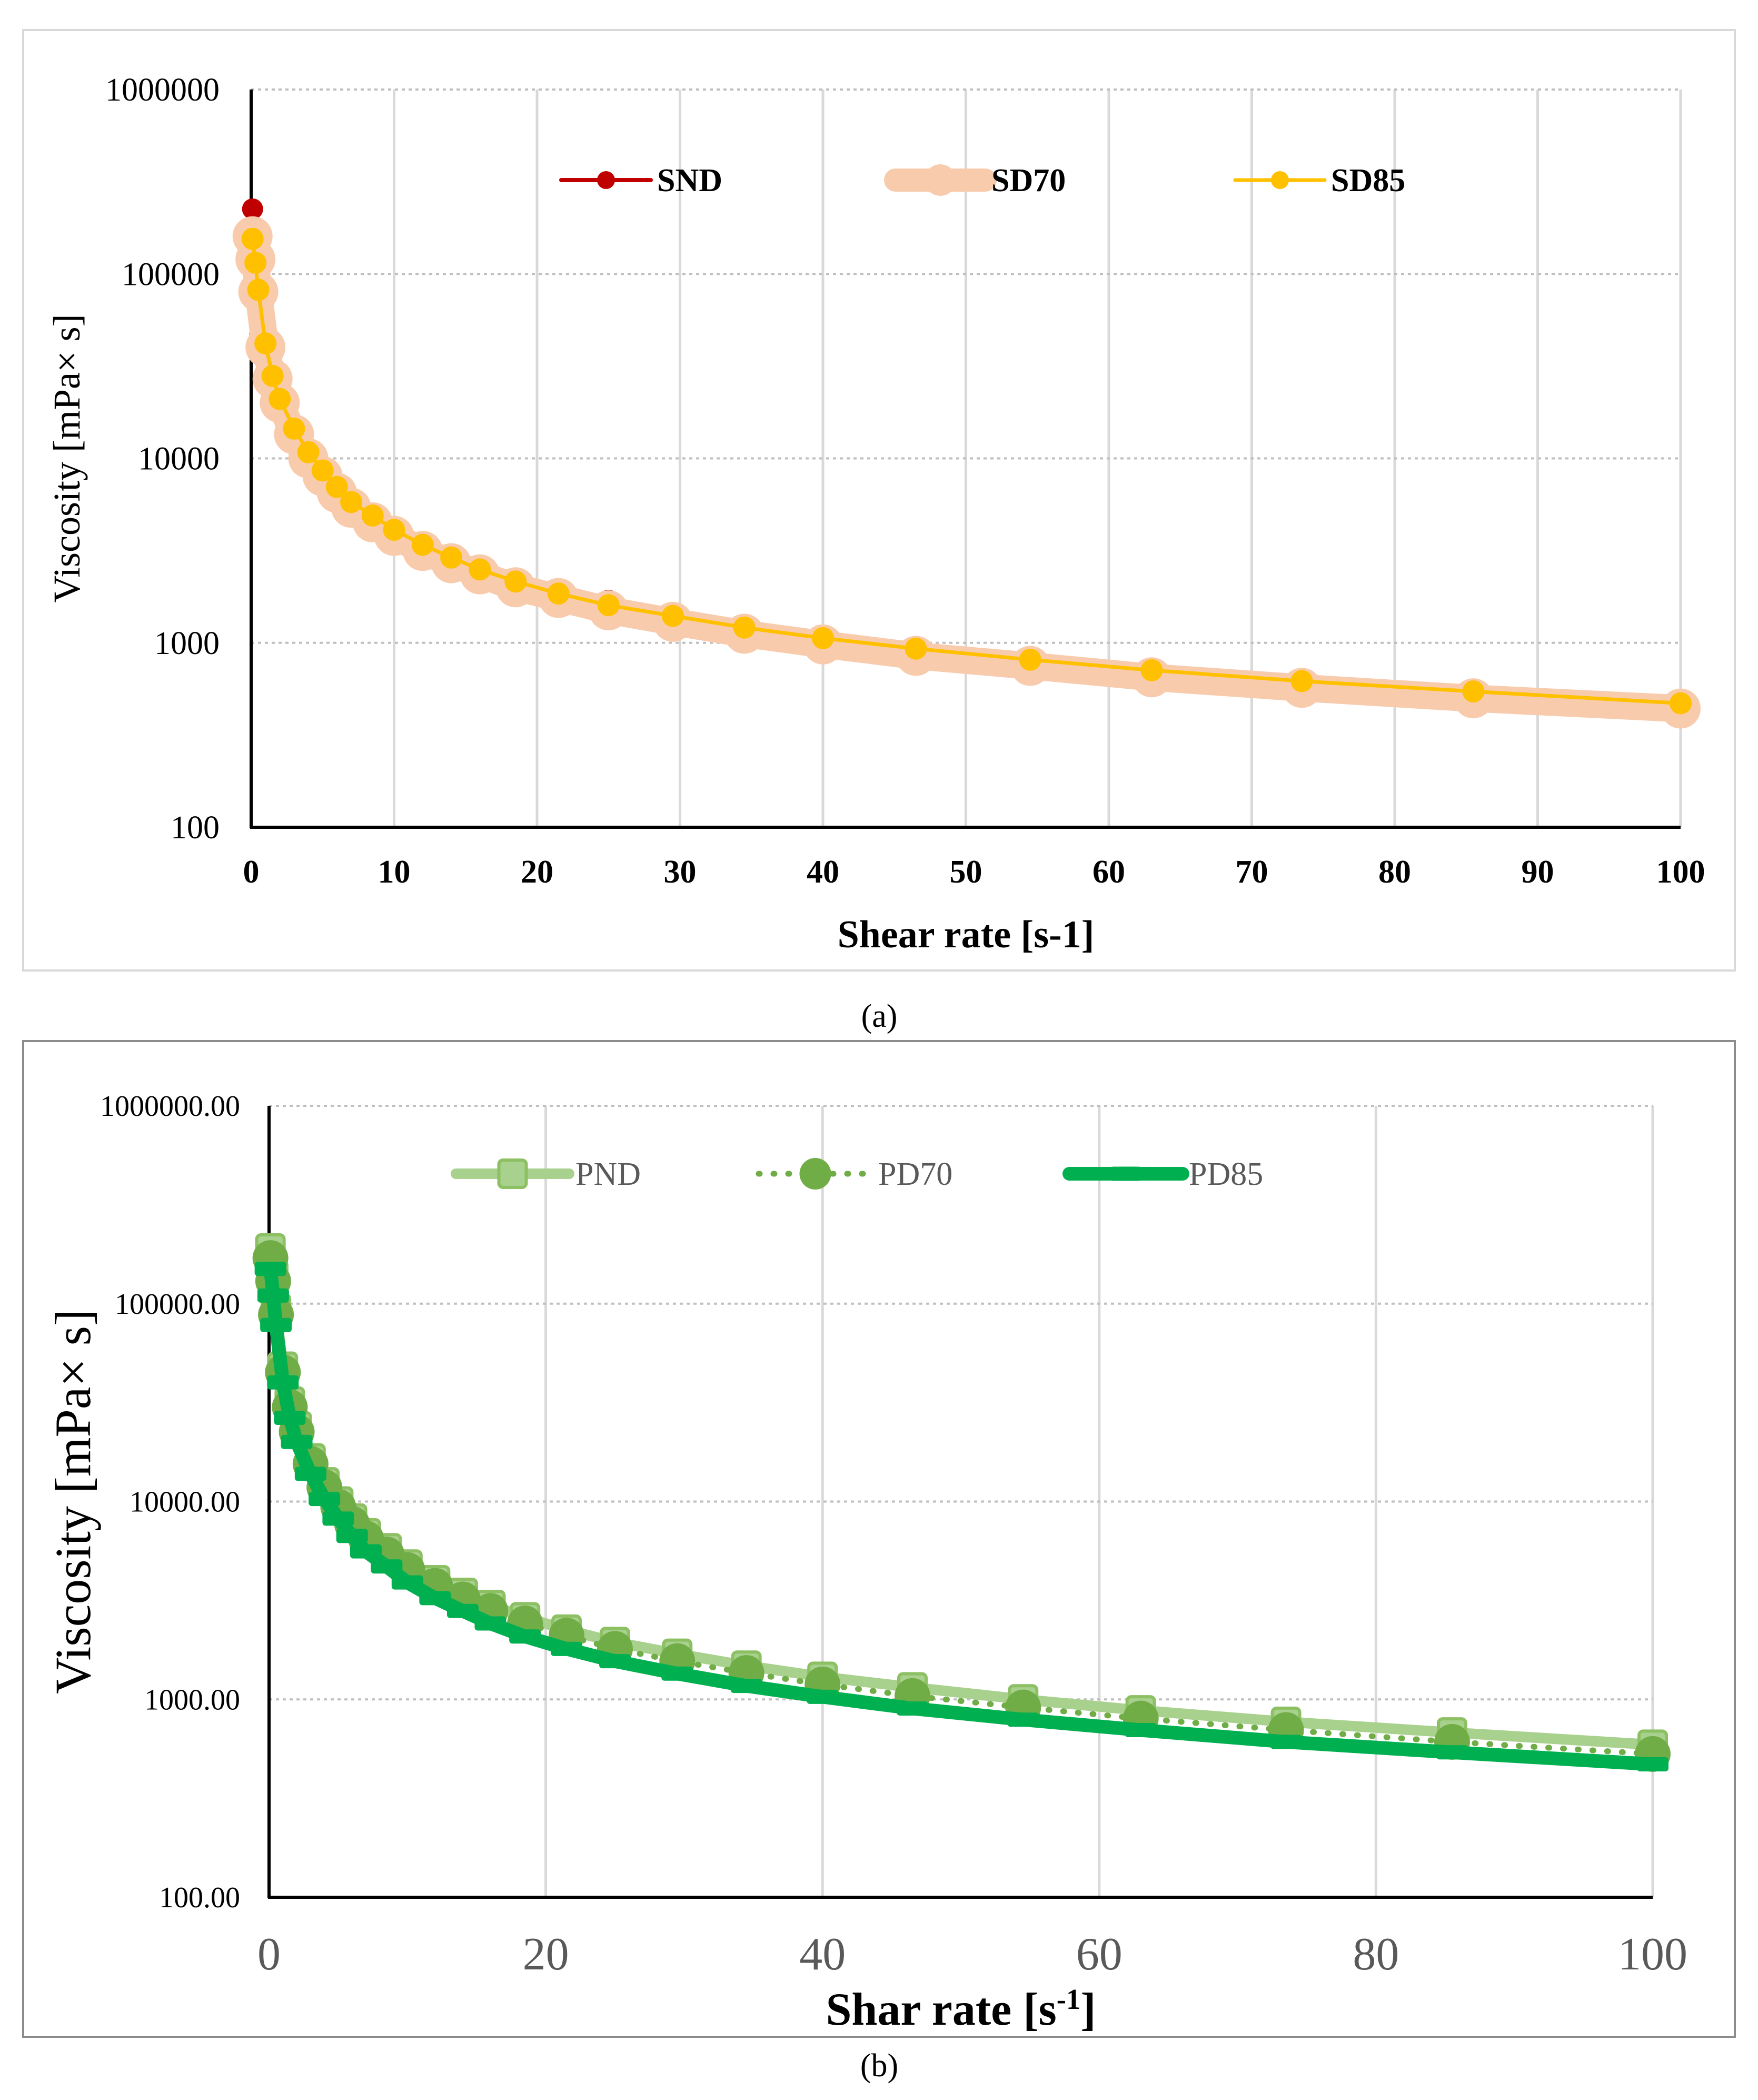  I want to click on x-tick-label: 30, so click(680, 872).